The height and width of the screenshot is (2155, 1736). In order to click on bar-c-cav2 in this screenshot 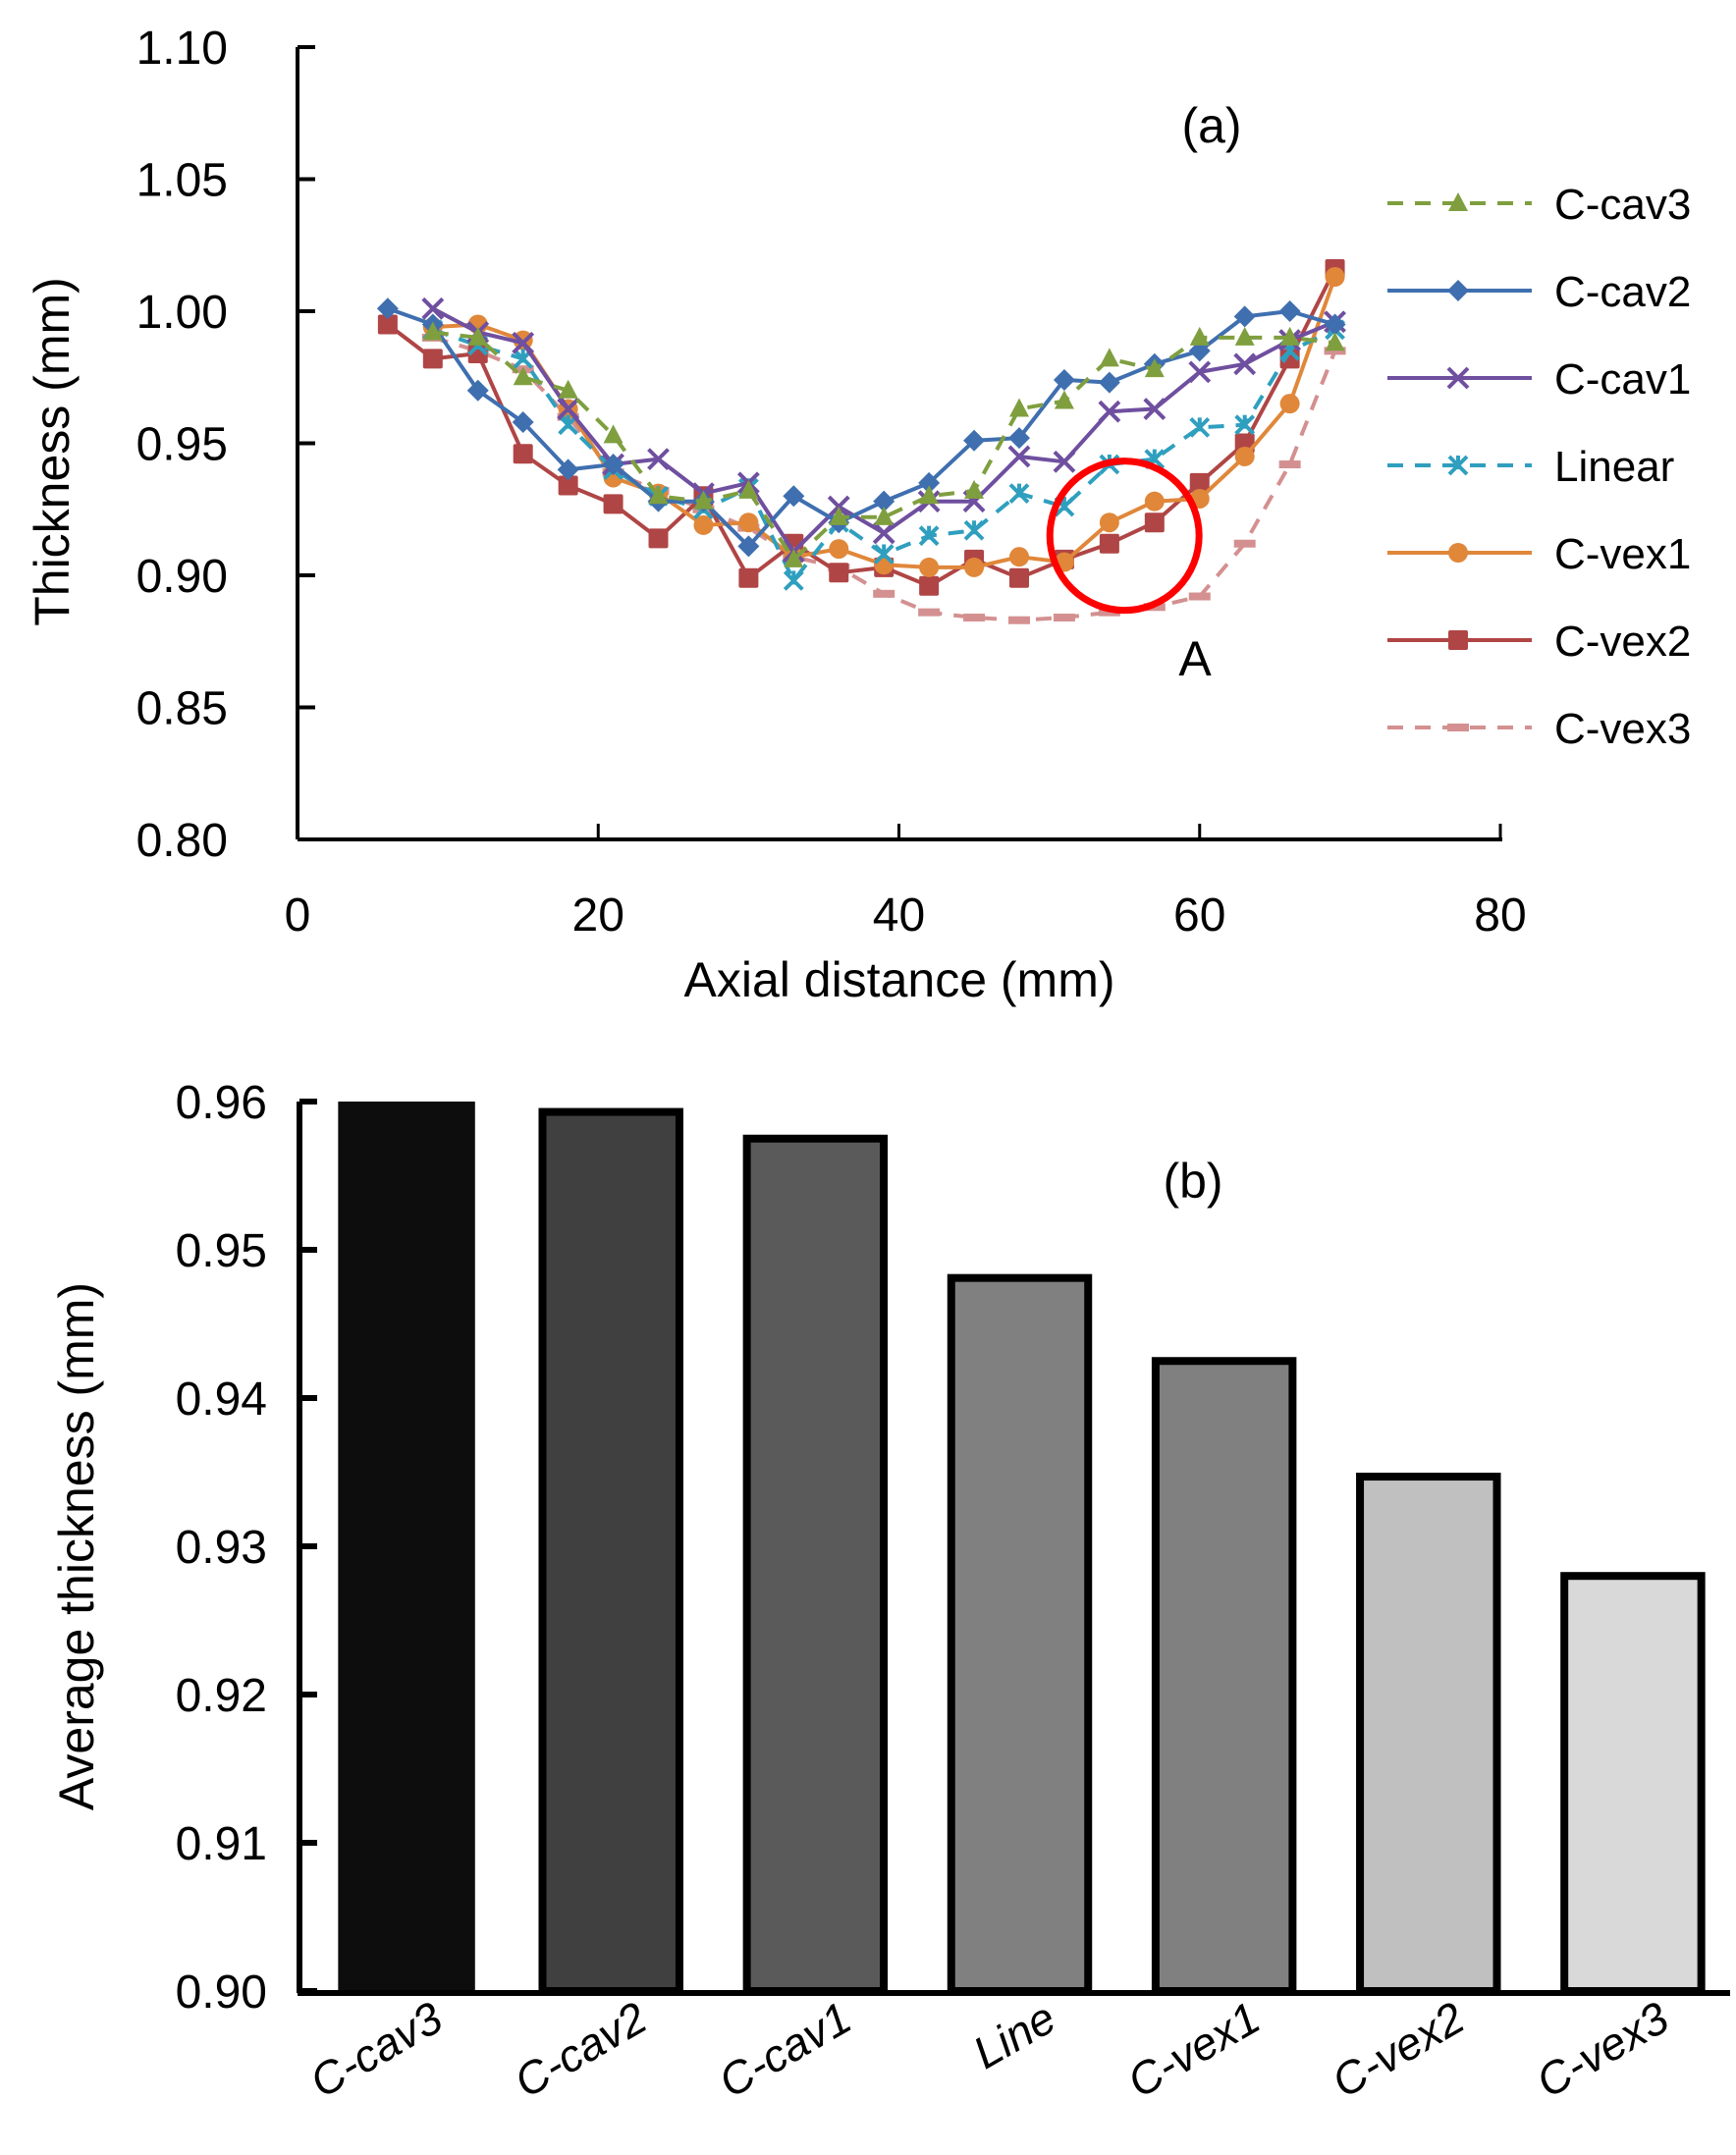, I will do `click(610, 1551)`.